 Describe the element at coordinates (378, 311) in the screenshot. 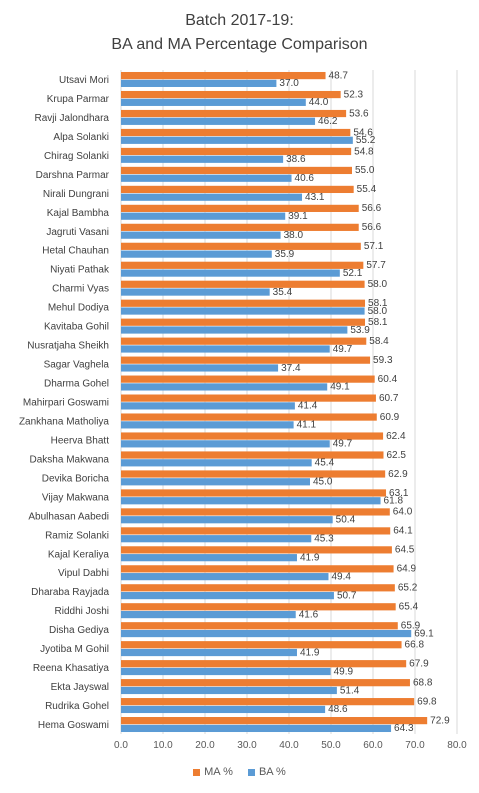

I see `data-label-ba: 58.0` at that location.